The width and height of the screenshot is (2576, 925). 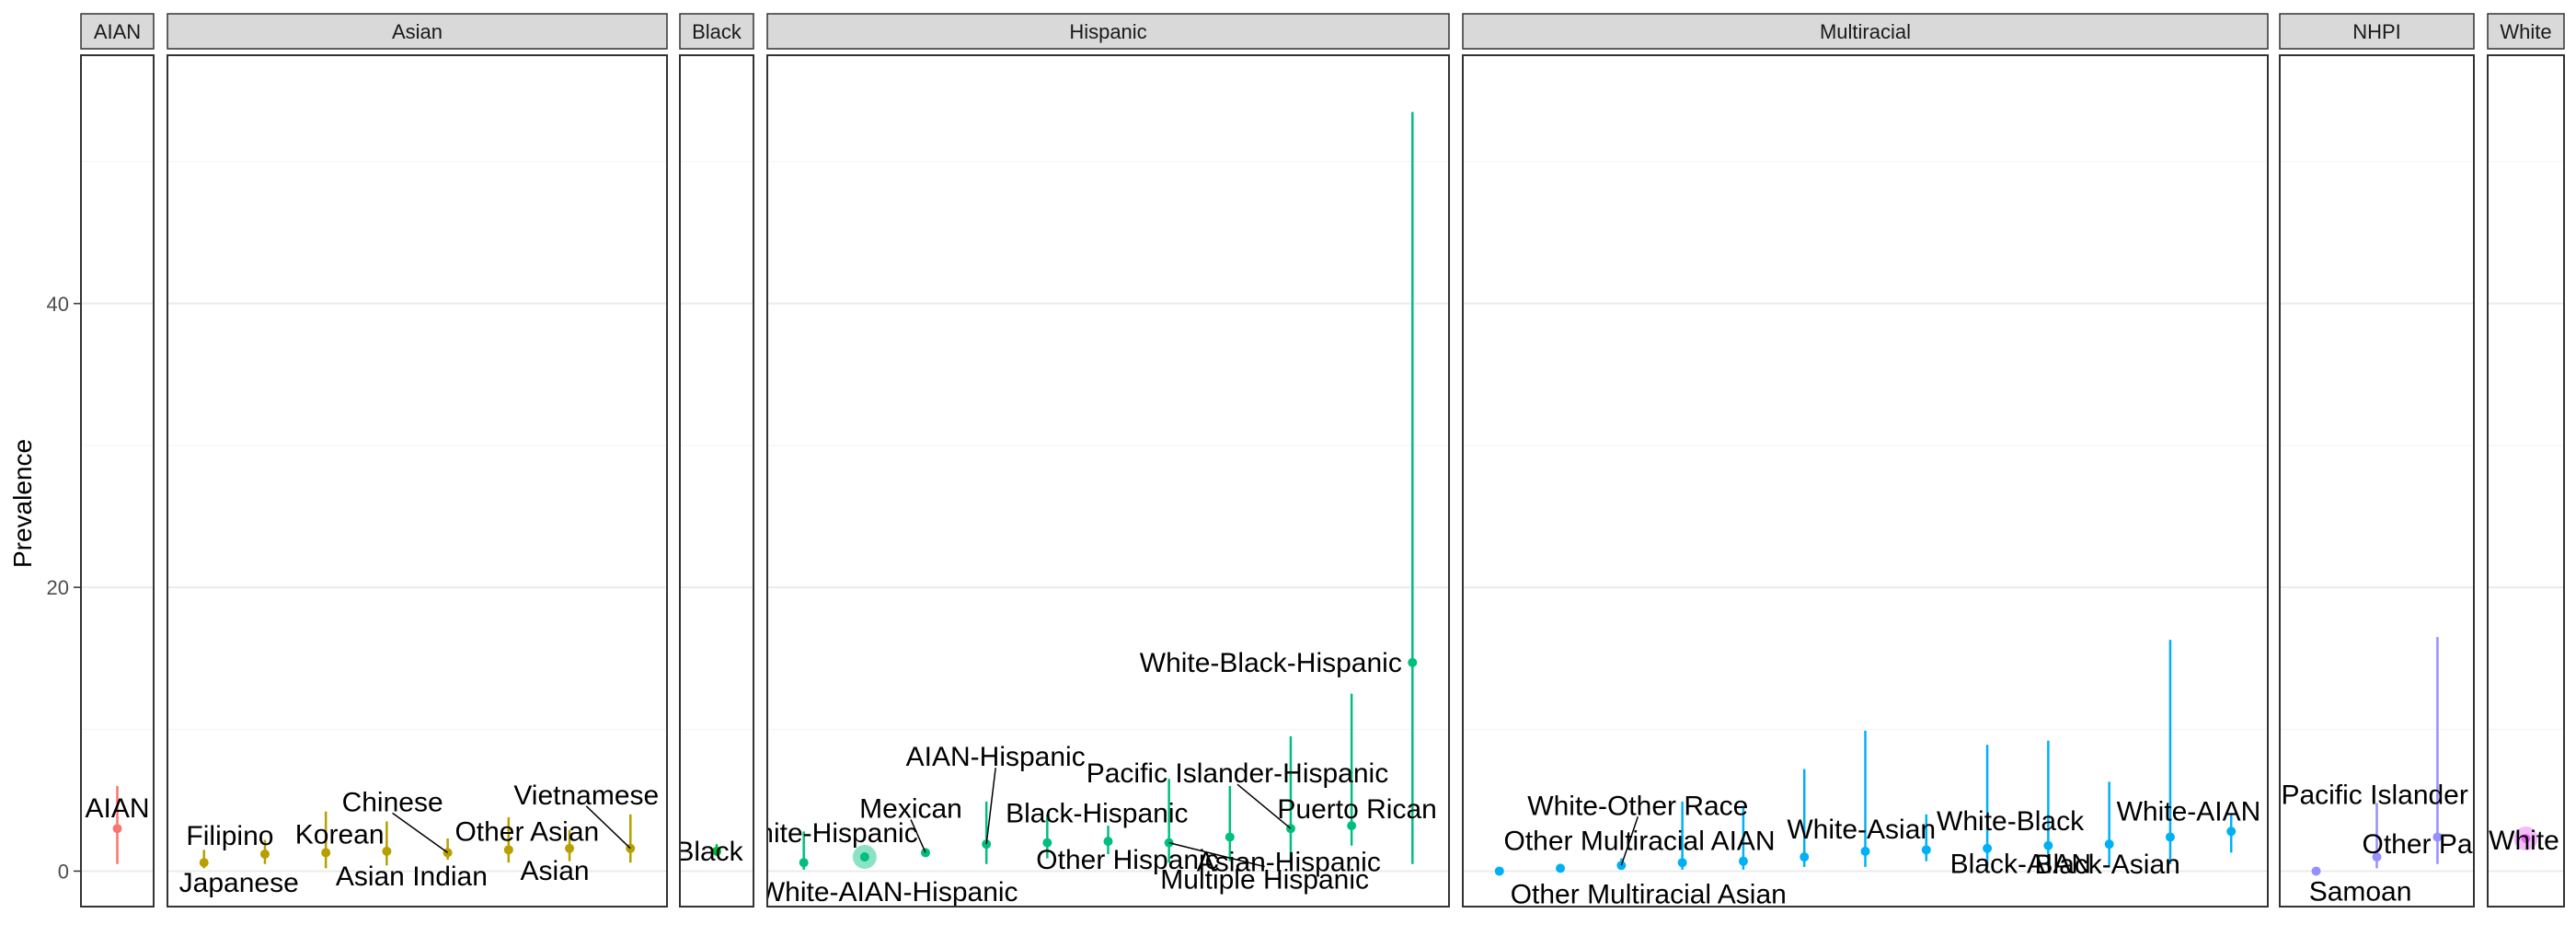 I want to click on point-label: Black-Asian, so click(x=2106, y=865).